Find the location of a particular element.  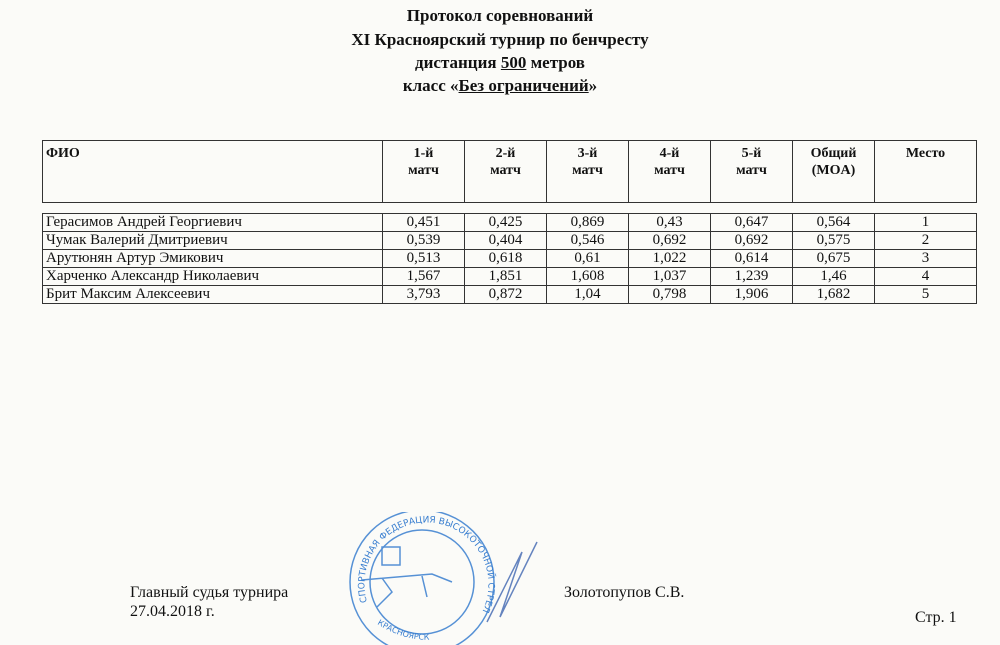

page-number: Стр. 1 is located at coordinates (936, 617).